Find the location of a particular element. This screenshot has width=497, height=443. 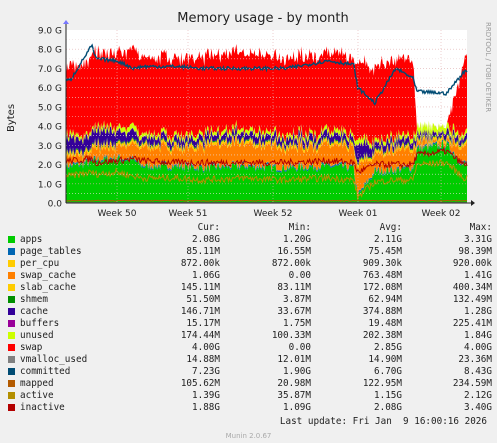

area-slab_cache is located at coordinates (266, 151).